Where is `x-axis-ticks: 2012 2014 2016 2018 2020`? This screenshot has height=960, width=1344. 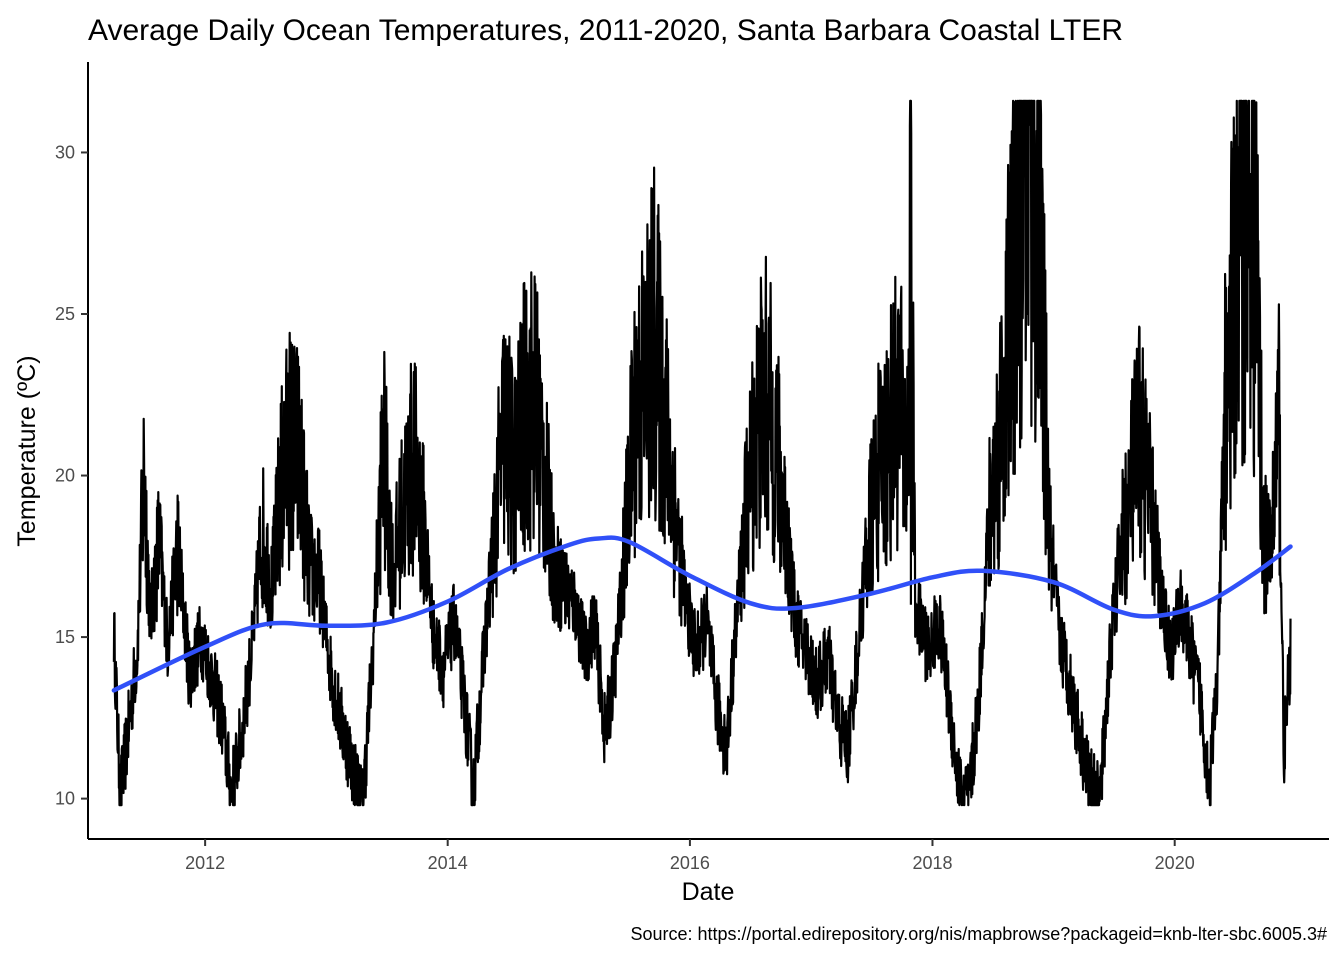
x-axis-ticks: 2012 2014 2016 2018 2020 is located at coordinates (690, 856).